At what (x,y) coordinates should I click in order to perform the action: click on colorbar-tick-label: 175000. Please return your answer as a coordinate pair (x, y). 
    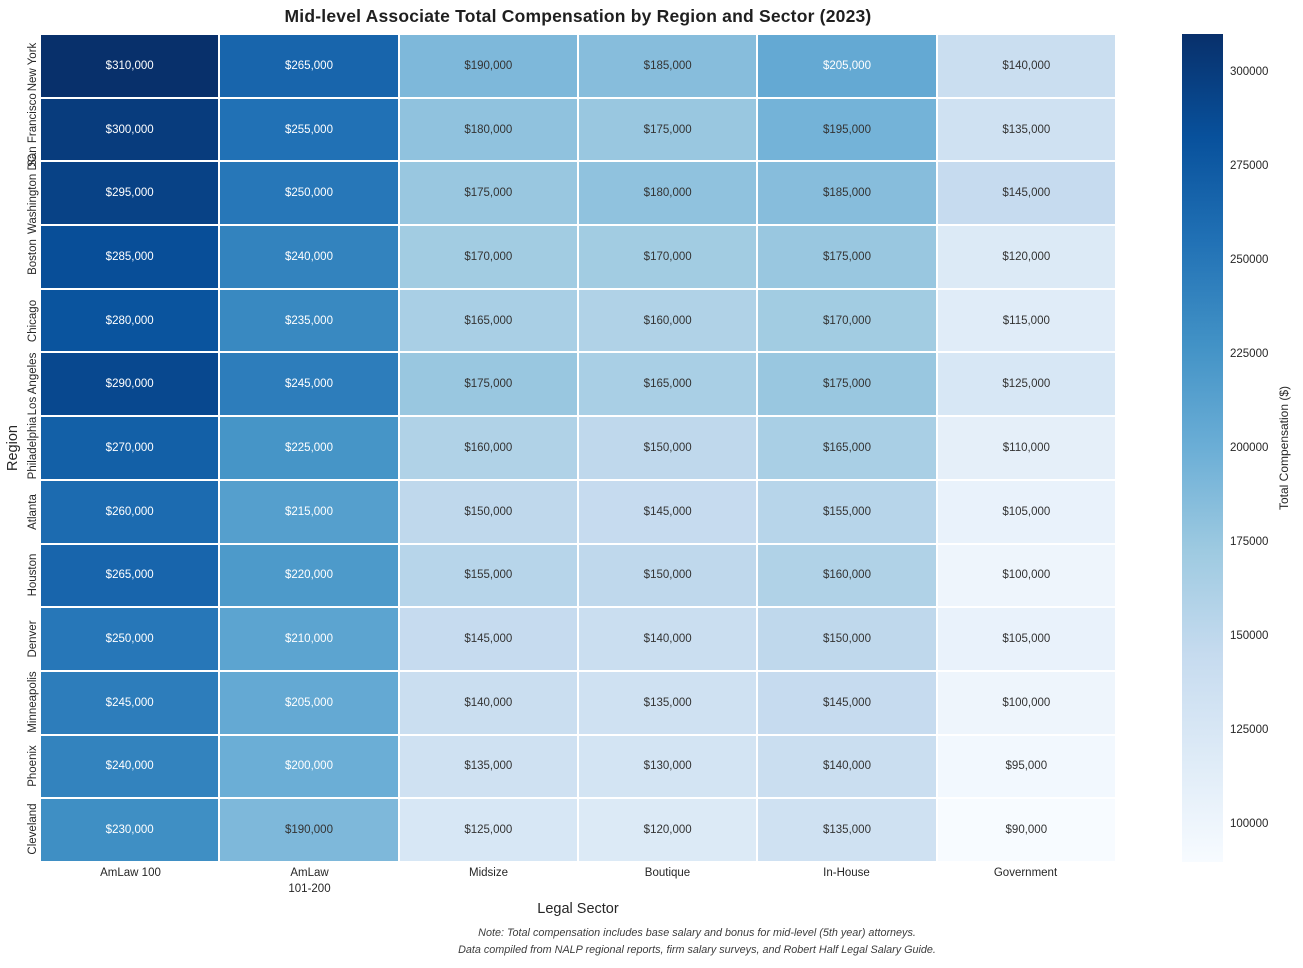
    Looking at the image, I should click on (1249, 542).